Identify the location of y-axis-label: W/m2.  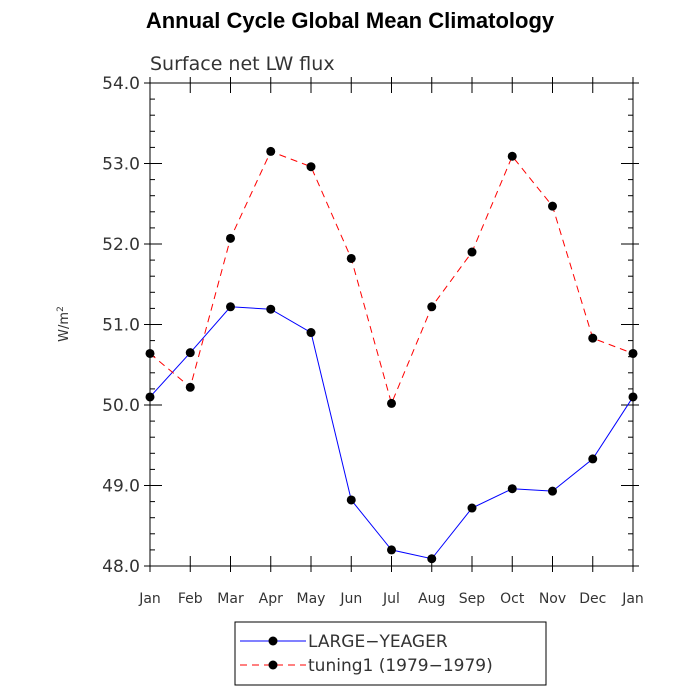
(64, 324).